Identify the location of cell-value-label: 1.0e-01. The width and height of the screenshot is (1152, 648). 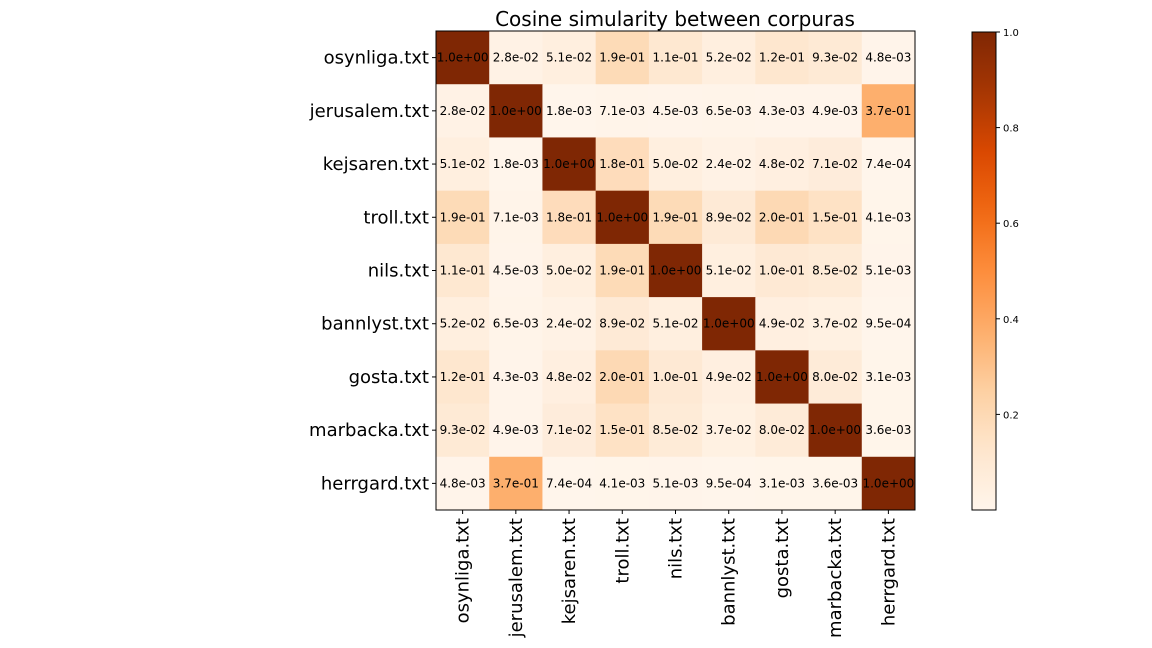
(782, 271).